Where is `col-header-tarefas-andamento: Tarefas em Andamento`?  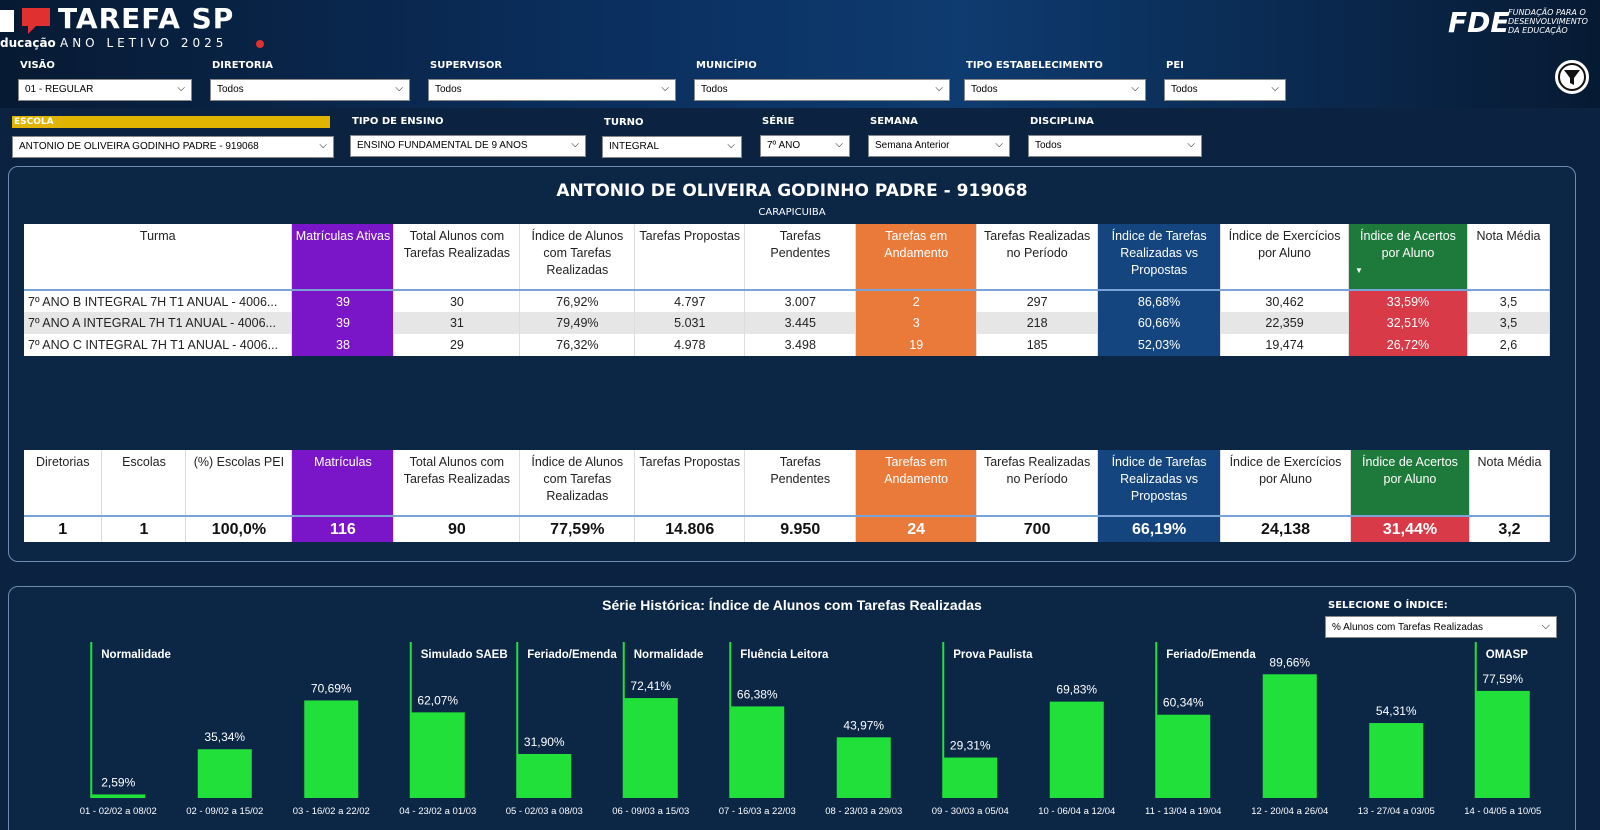
col-header-tarefas-andamento: Tarefas em Andamento is located at coordinates (916, 257).